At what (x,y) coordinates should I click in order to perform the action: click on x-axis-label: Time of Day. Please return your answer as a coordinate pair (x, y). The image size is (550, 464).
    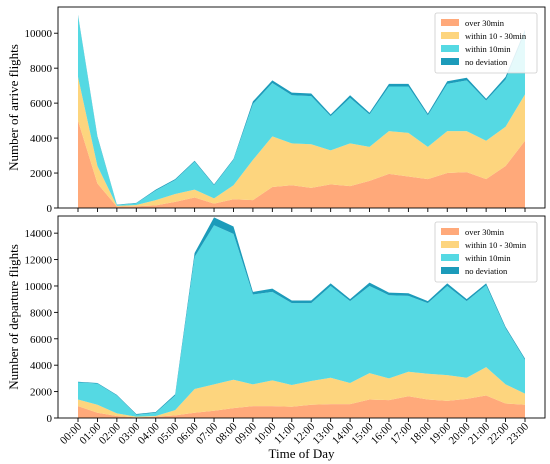
    Looking at the image, I should click on (302, 453).